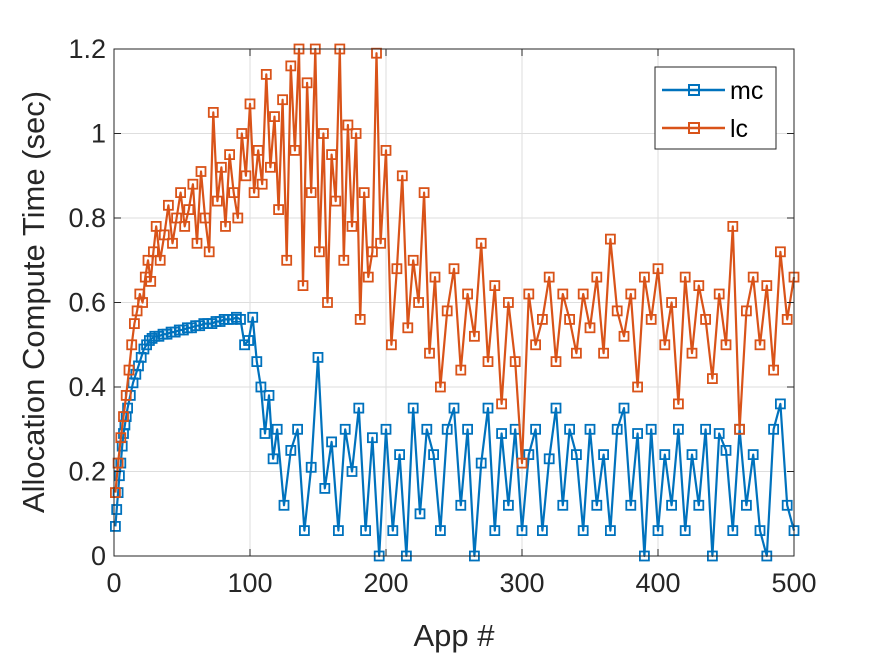 This screenshot has width=875, height=656. I want to click on y-tick-label: 0, so click(98, 556).